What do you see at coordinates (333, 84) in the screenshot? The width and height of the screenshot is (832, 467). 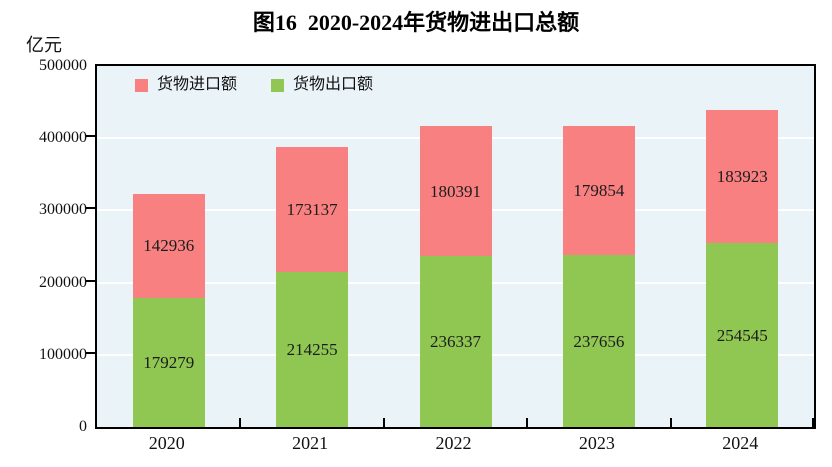 I see `legend-label-exports: 货物出口额` at bounding box center [333, 84].